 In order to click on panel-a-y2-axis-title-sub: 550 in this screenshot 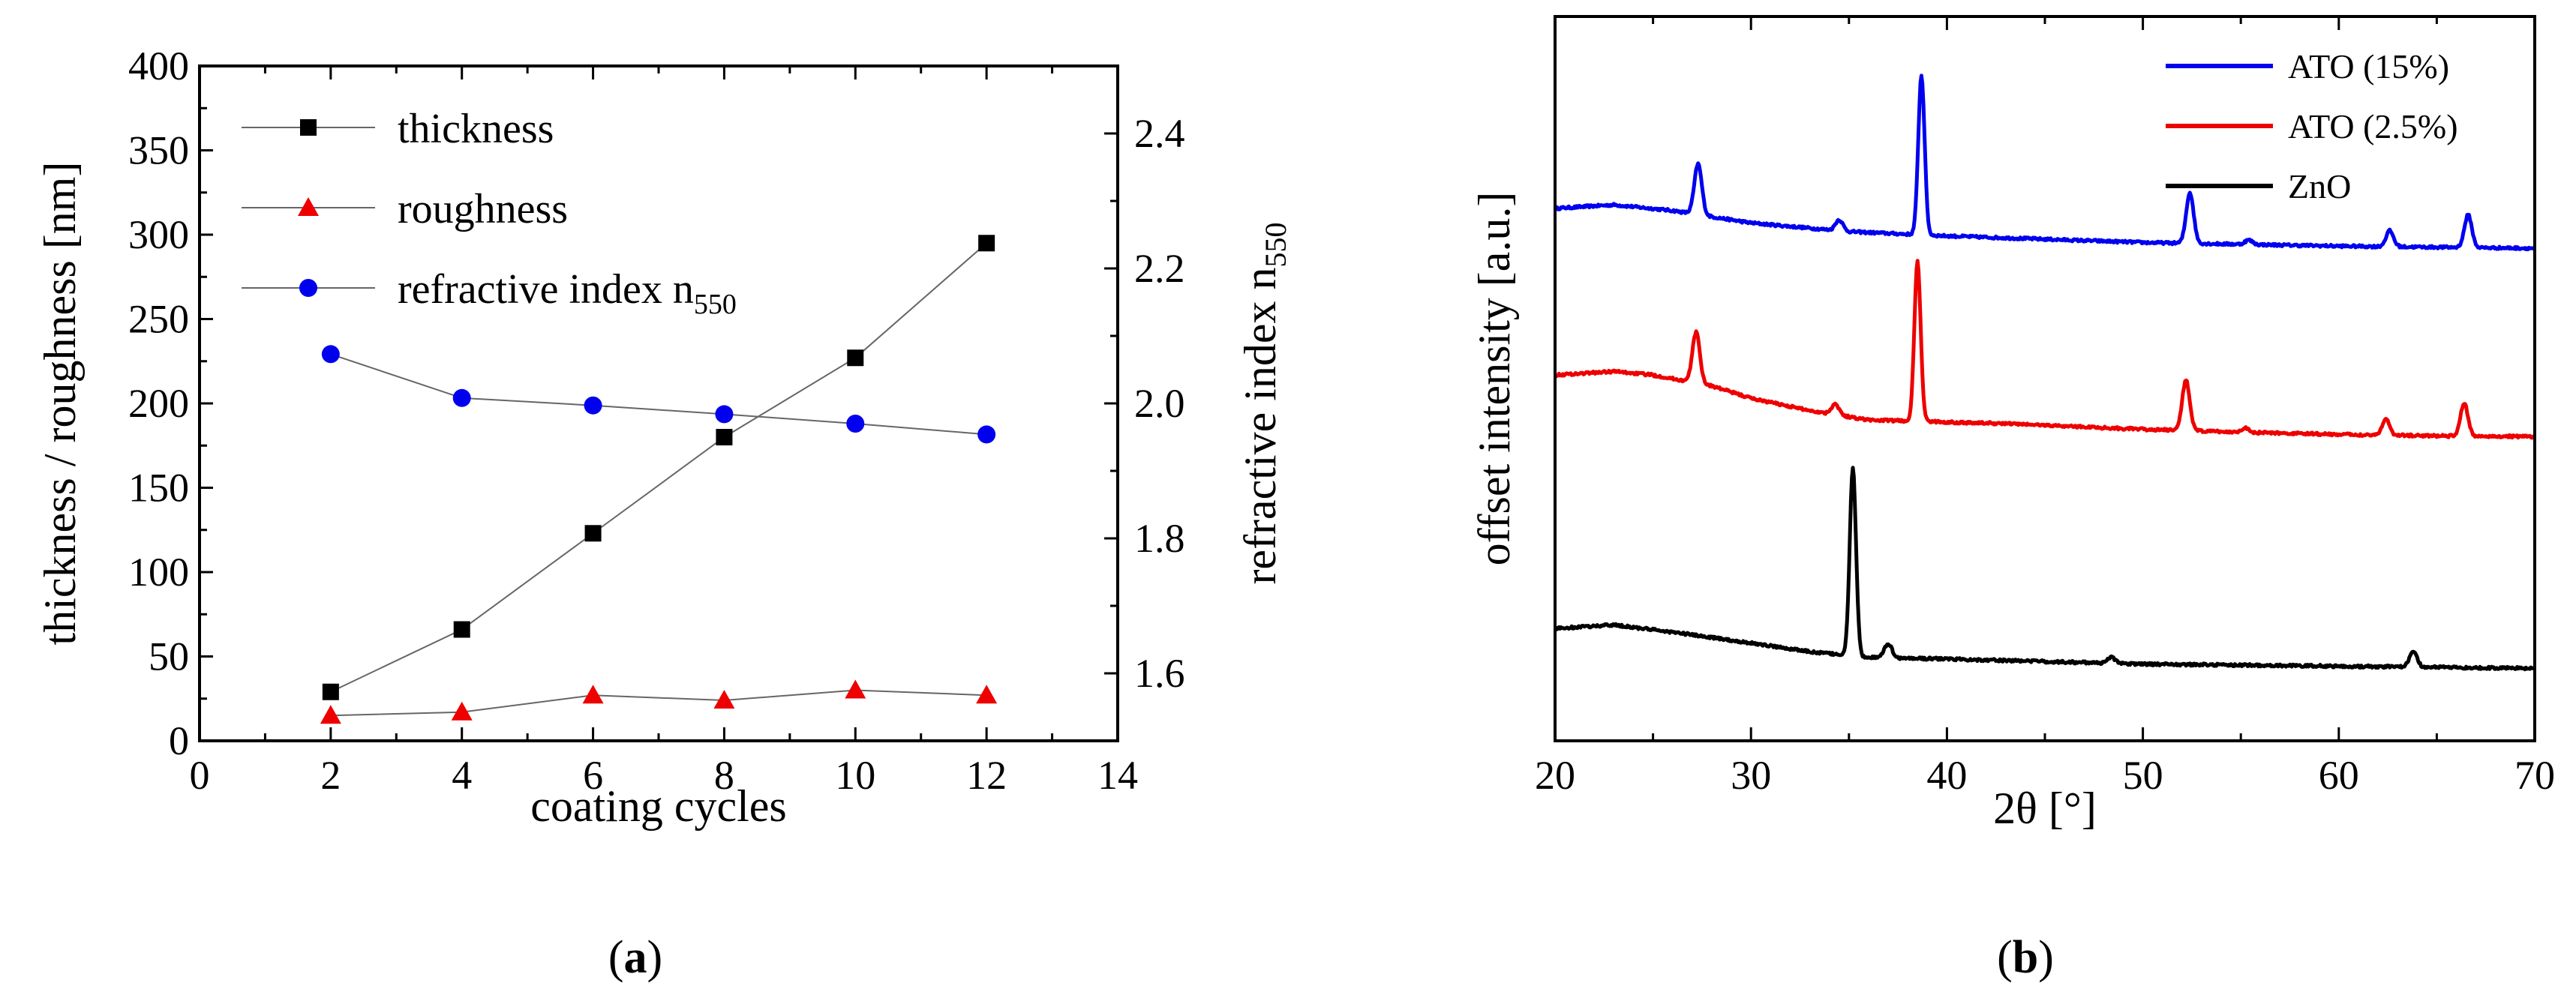, I will do `click(1276, 244)`.